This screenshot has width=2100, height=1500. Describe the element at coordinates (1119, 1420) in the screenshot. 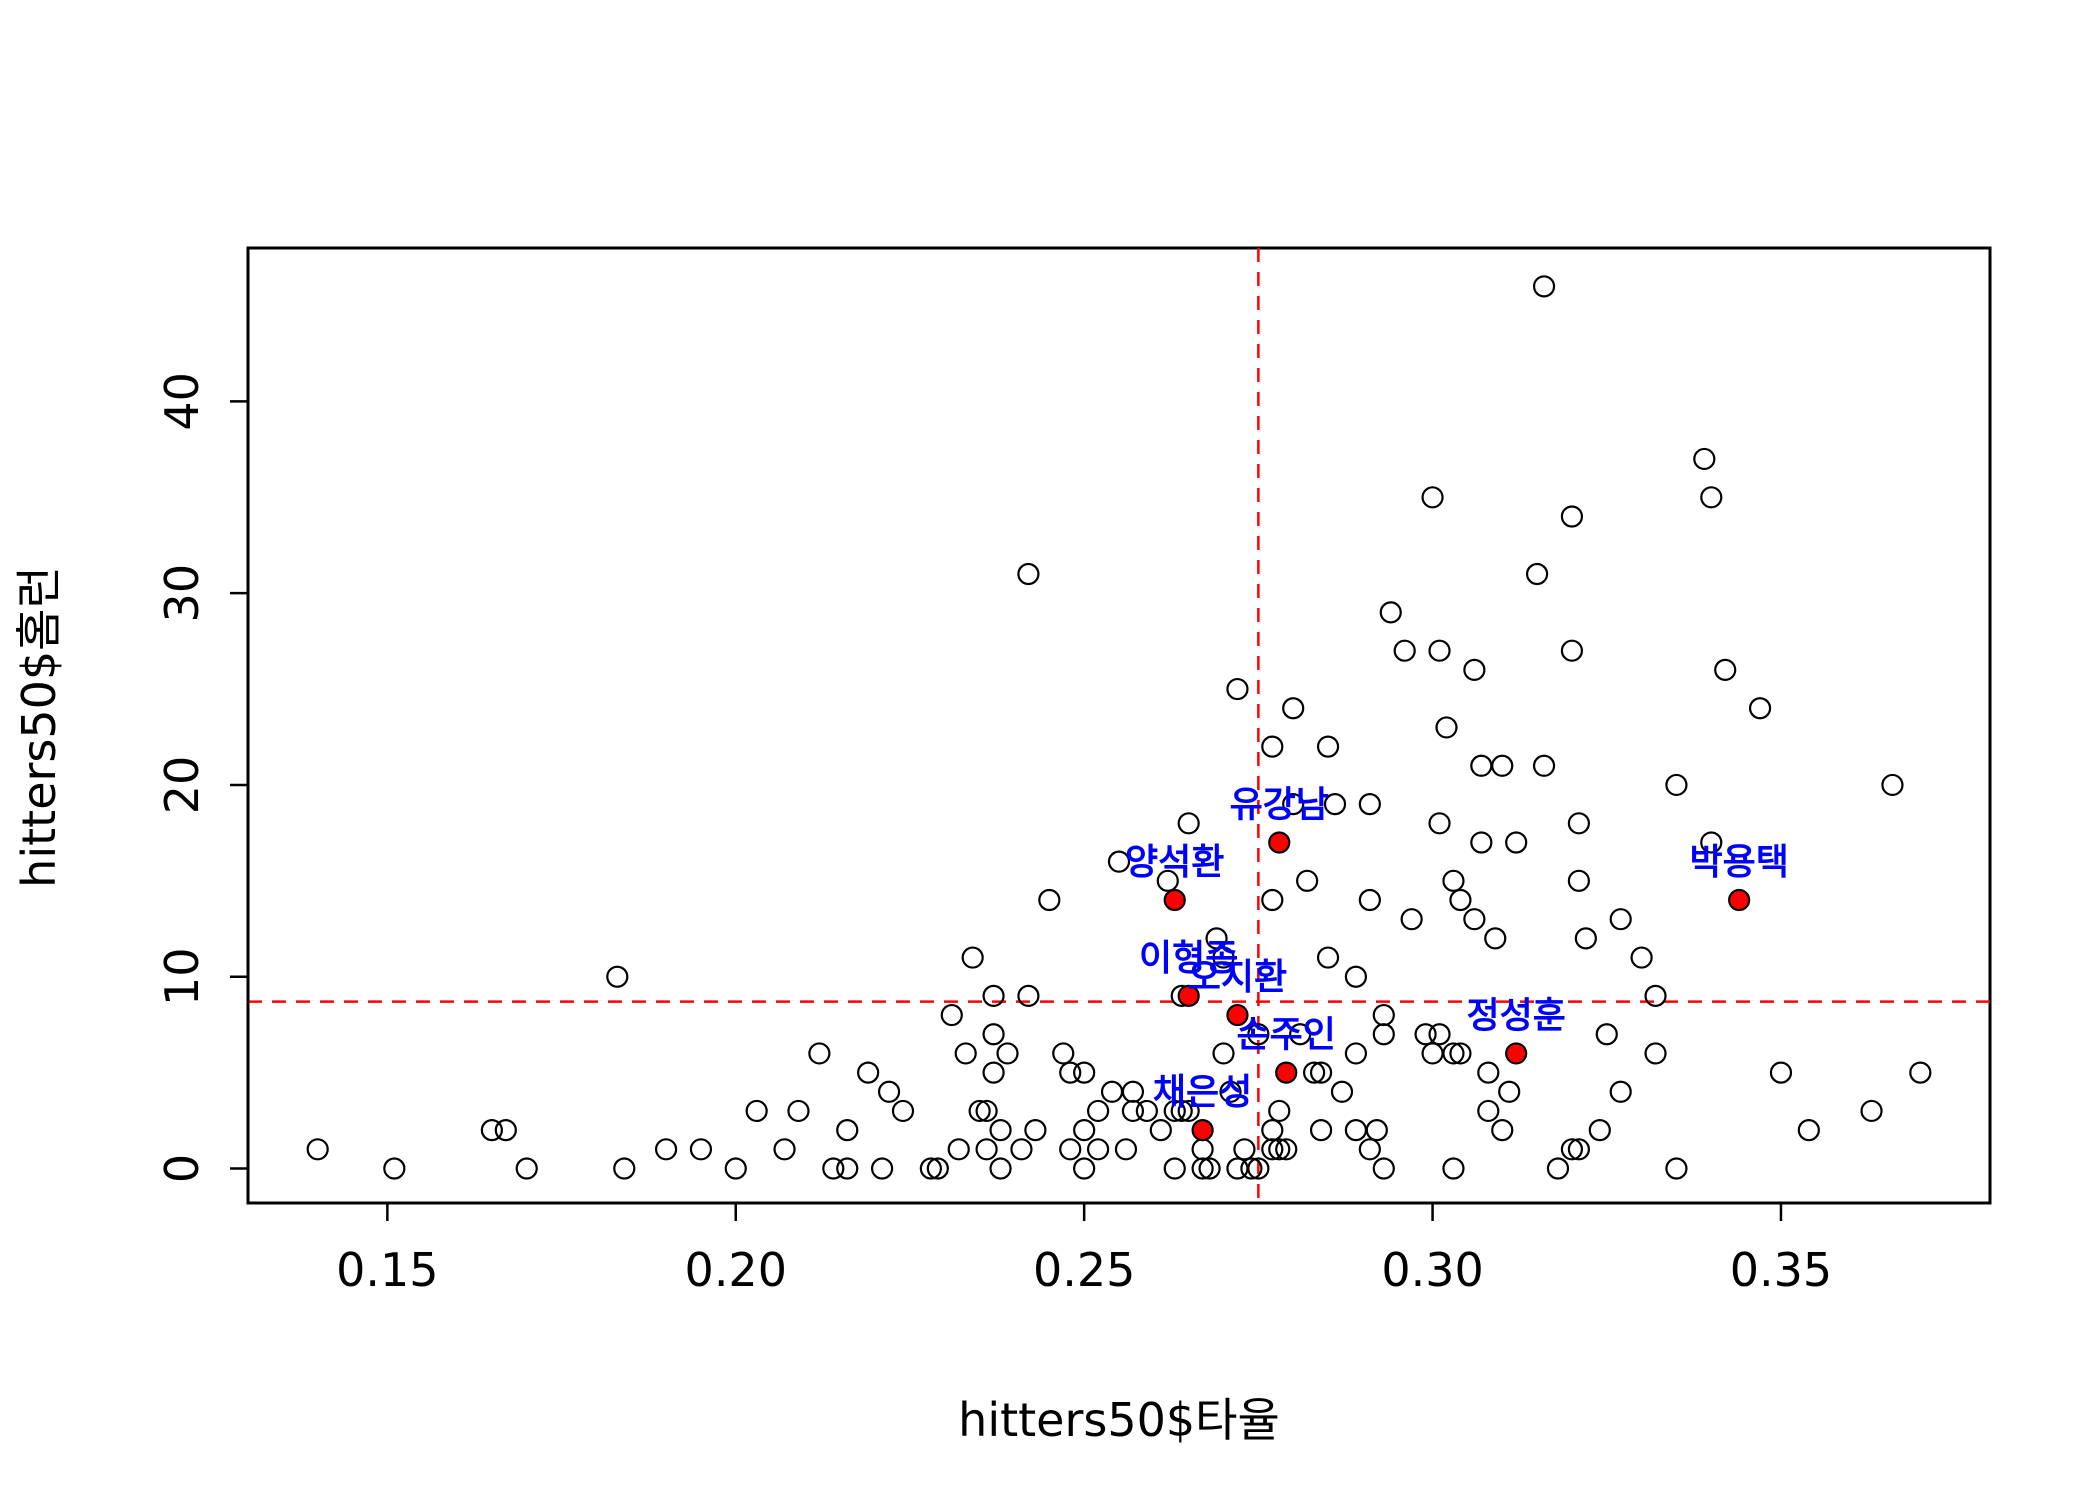

I see `x-axis-title: hitters50$타율` at that location.